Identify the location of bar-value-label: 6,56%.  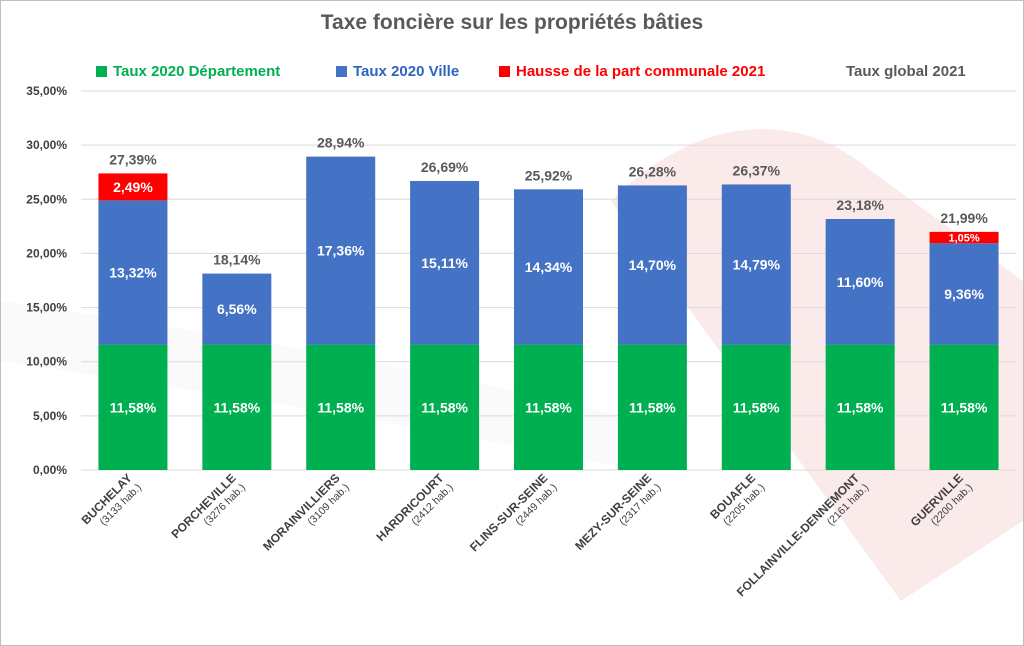
(237, 309).